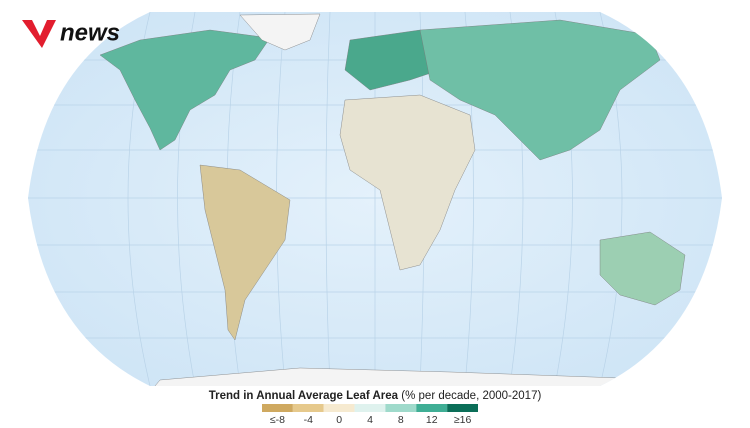  I want to click on legend-label: 4, so click(370, 420).